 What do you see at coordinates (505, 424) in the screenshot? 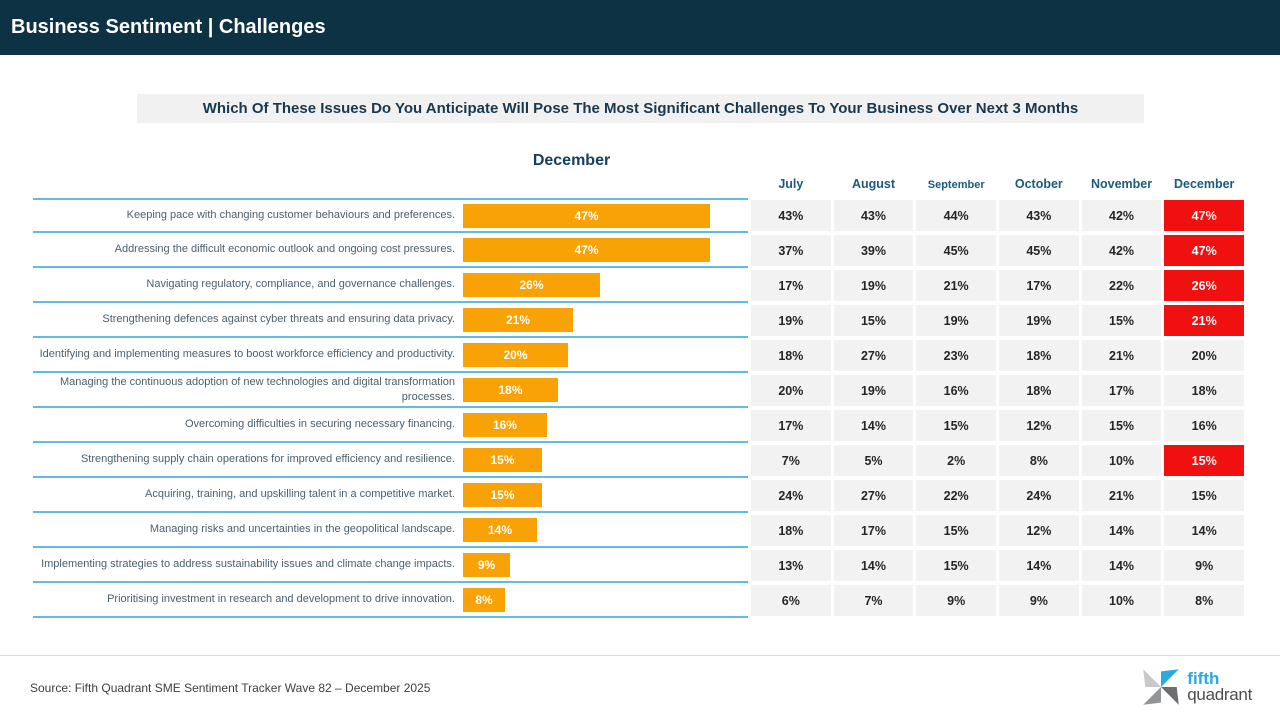
I see `december-bar: 16%` at bounding box center [505, 424].